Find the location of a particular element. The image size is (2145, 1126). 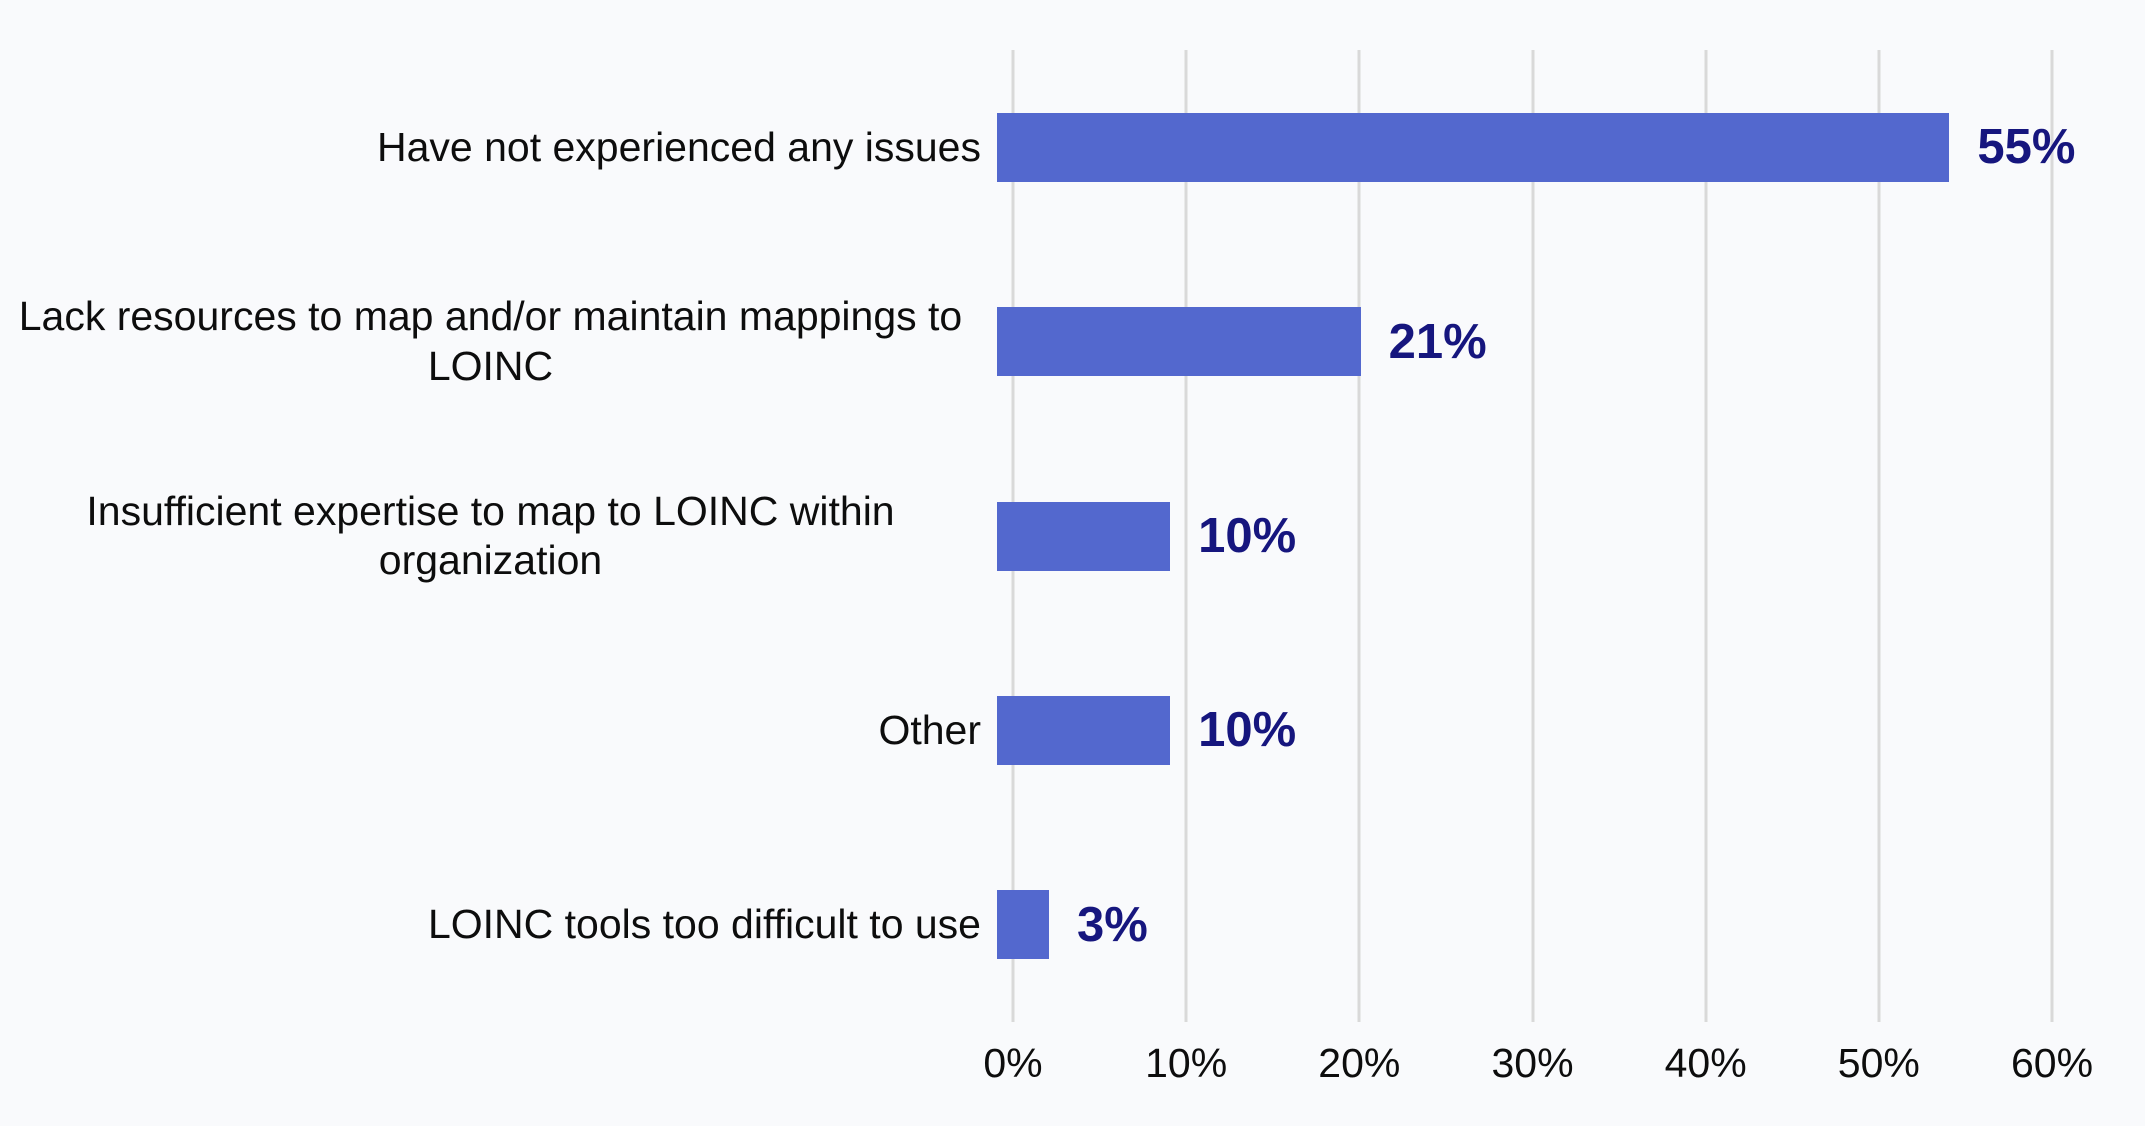

category-label: LOINC tools too difficult to use is located at coordinates (498, 924).